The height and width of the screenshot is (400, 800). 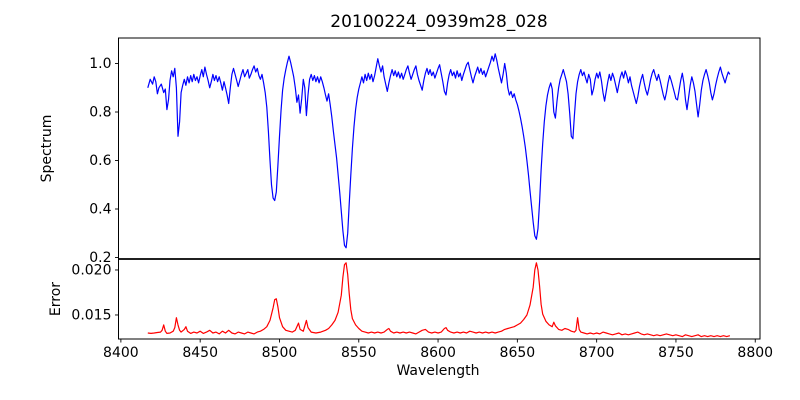 What do you see at coordinates (438, 22) in the screenshot?
I see `chart-title: 20100224_0939m28_028` at bounding box center [438, 22].